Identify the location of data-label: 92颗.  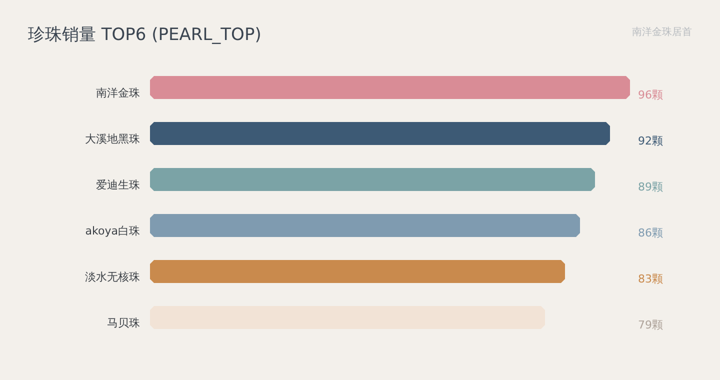
(650, 141).